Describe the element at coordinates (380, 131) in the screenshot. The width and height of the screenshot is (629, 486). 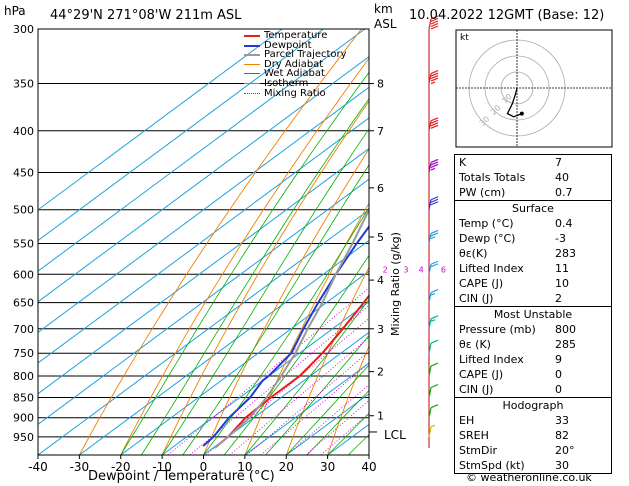
I see `km-tick-label: 7` at that location.